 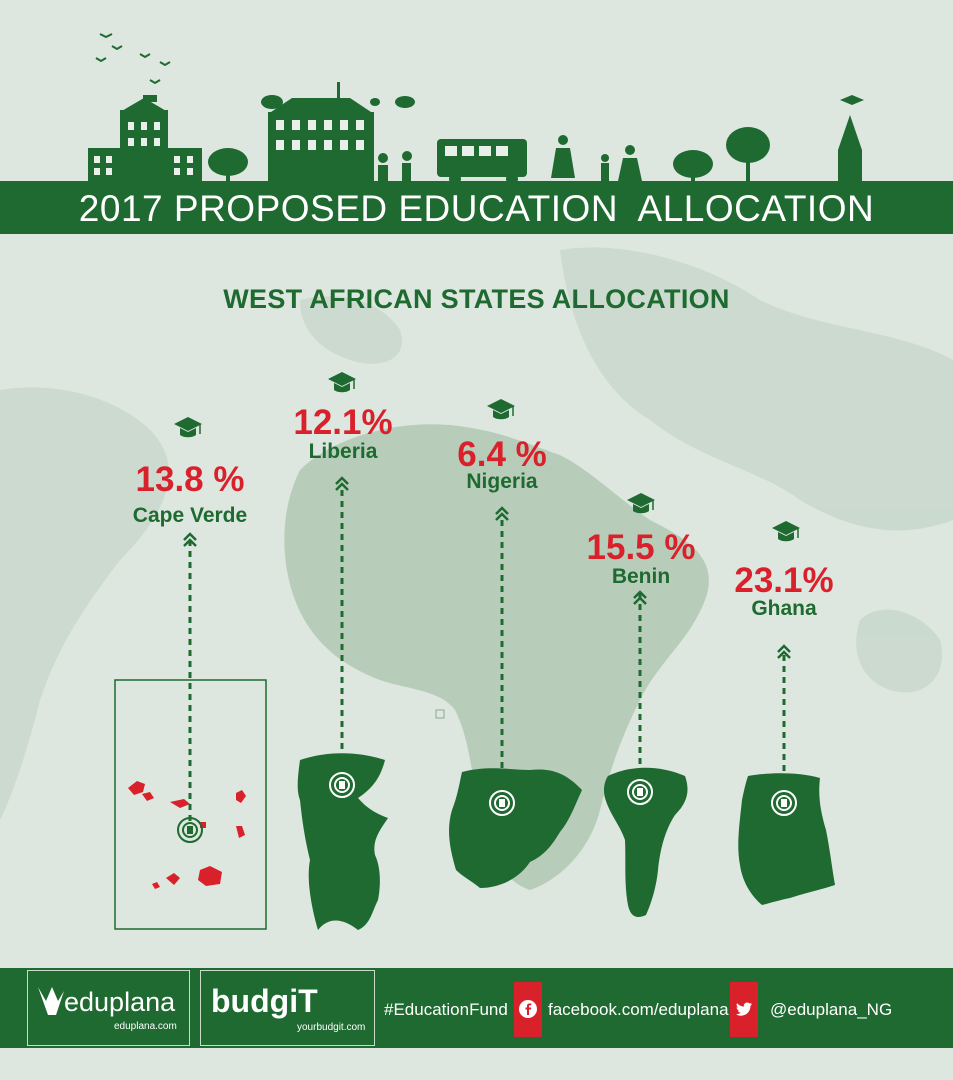 I want to click on target-markers, so click(x=487, y=807).